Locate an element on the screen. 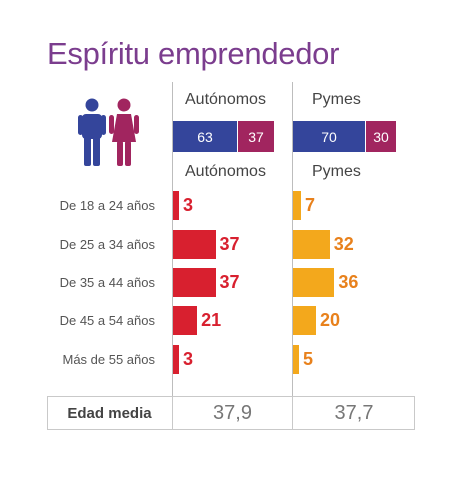  age-category-label: Más de 55 años is located at coordinates (108, 359).